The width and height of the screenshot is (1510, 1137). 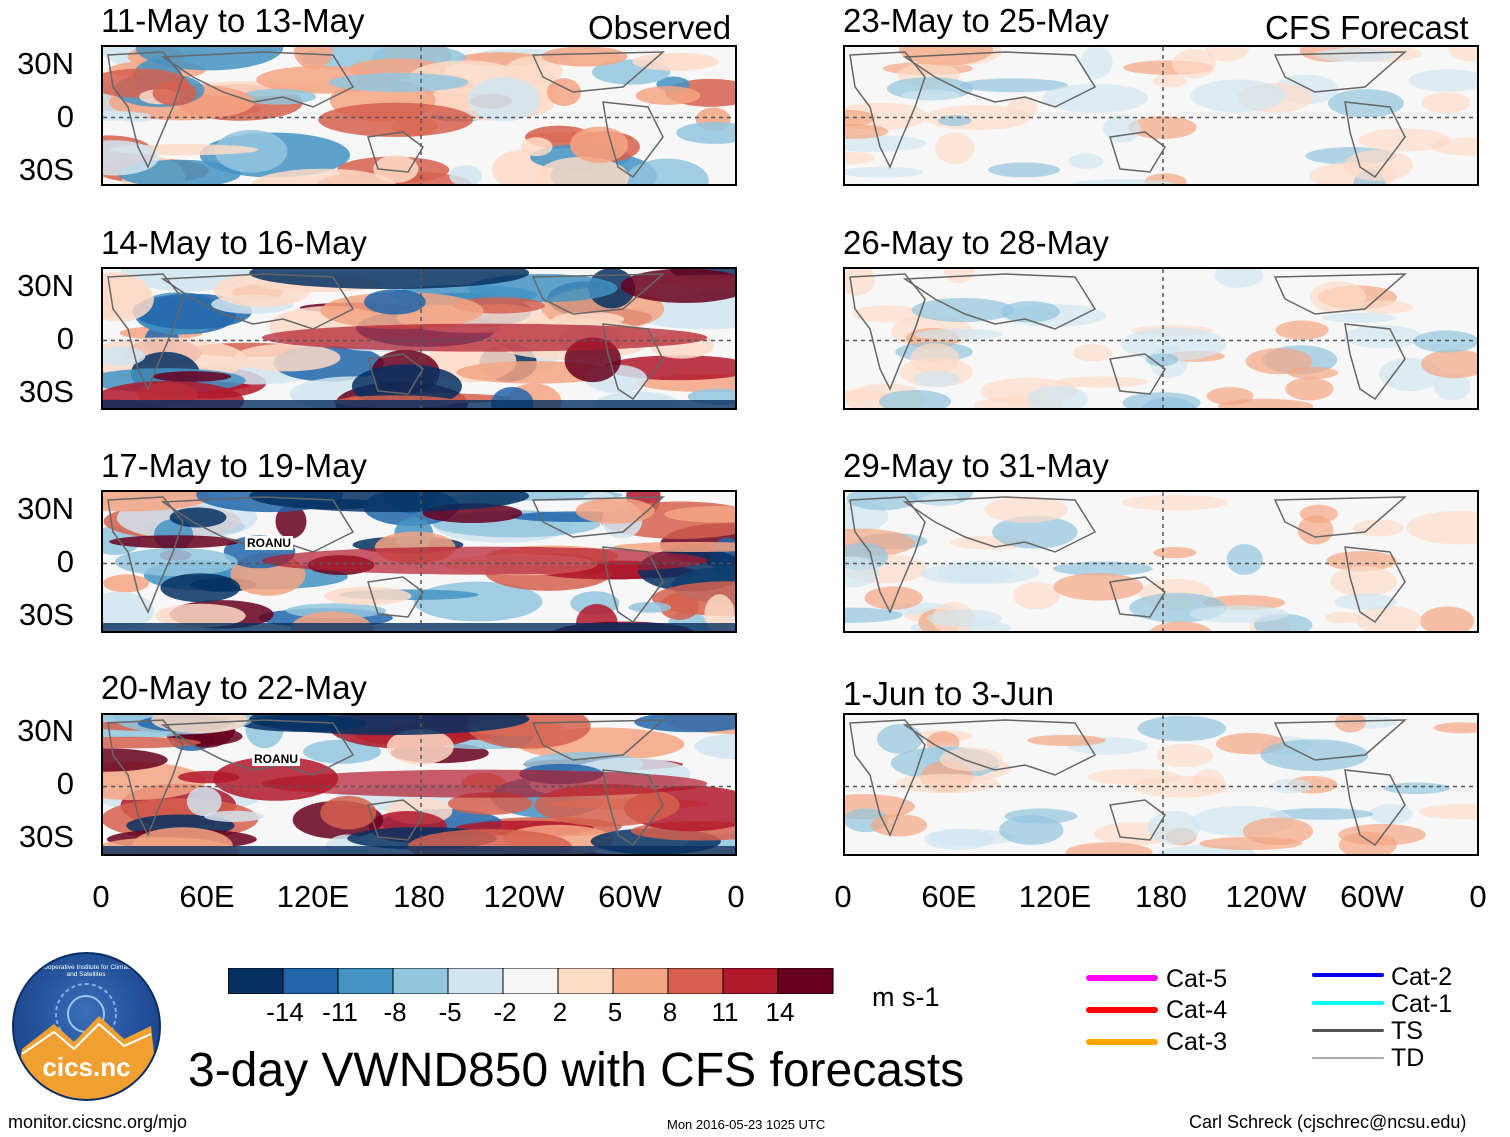 I want to click on x-tick-label: 60W, so click(x=1372, y=896).